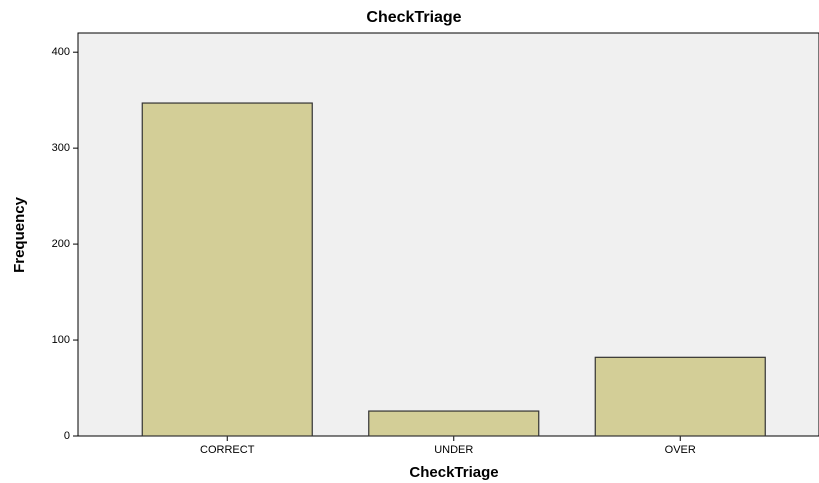  Describe the element at coordinates (413, 17) in the screenshot. I see `chart-title: CheckTriage` at that location.